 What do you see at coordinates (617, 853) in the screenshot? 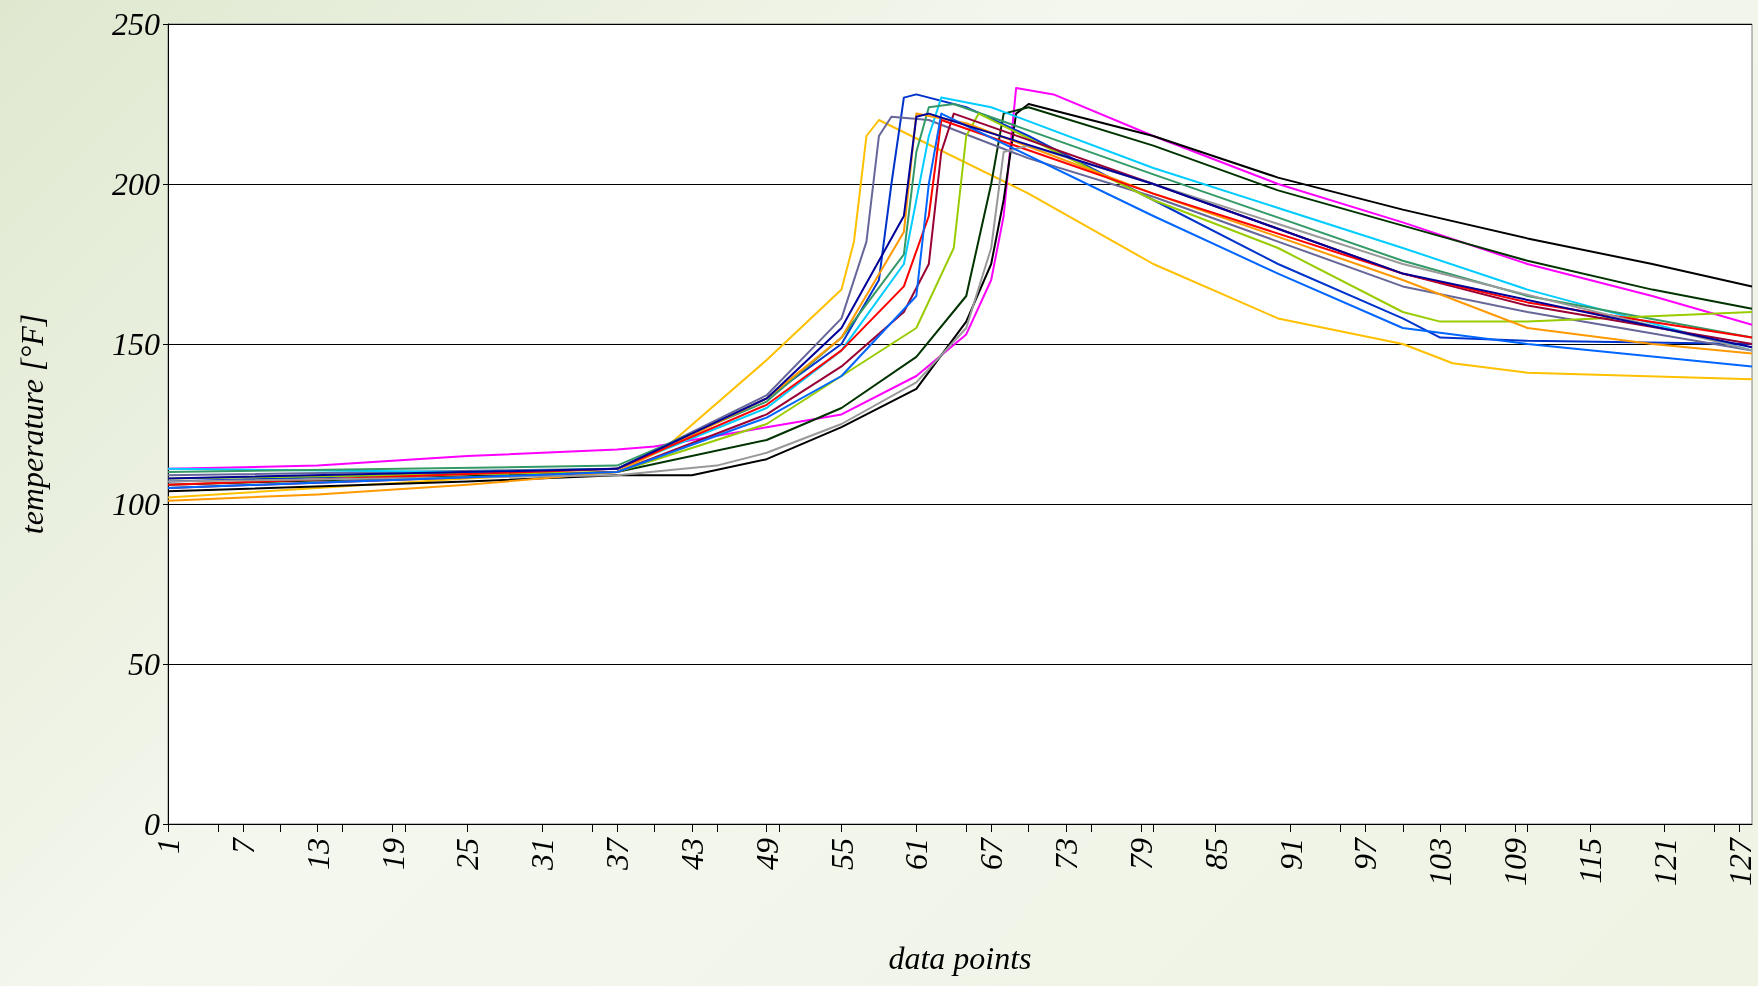
I see `x-tick-label: 37` at bounding box center [617, 853].